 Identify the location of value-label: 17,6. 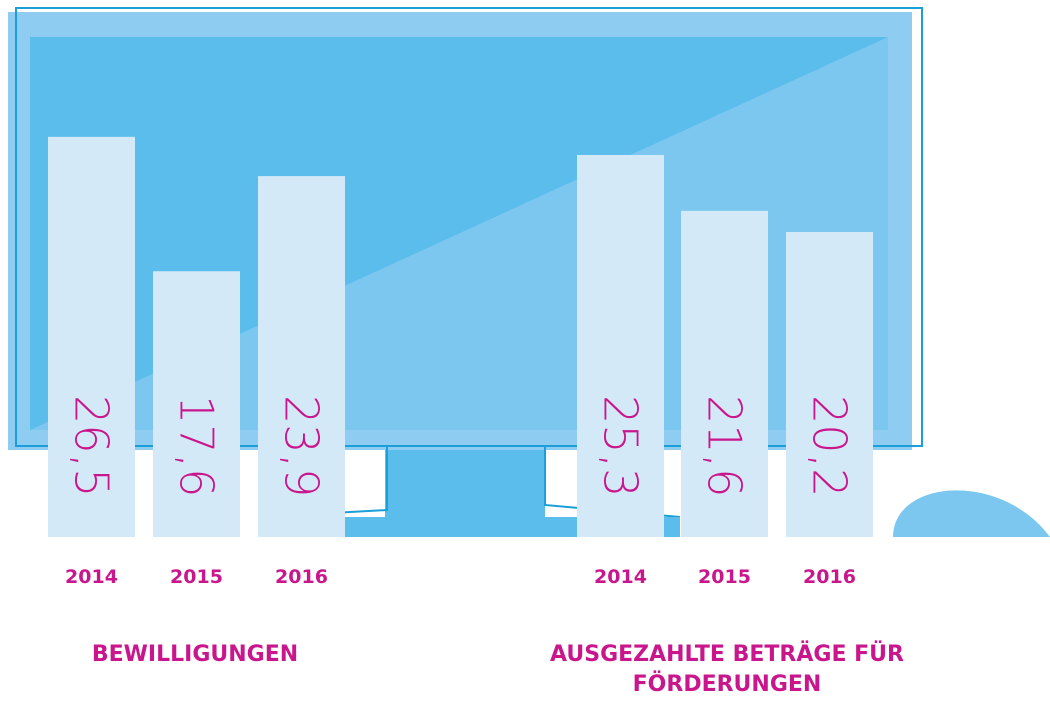
(197, 446).